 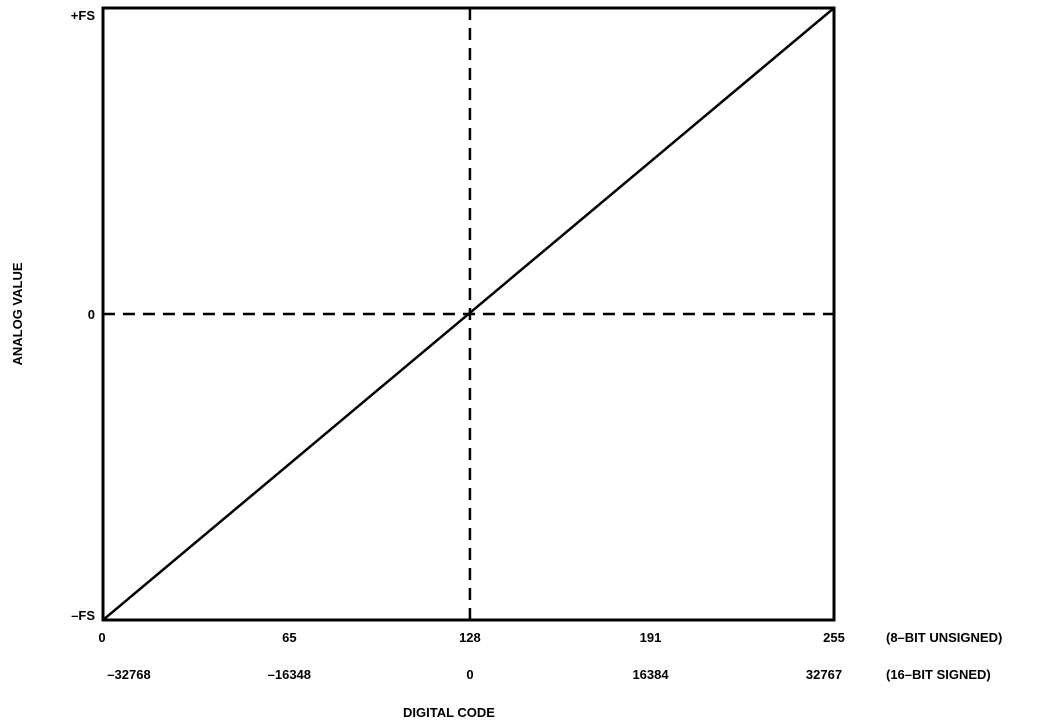 I want to click on x-tick-label: 32767, so click(x=824, y=674).